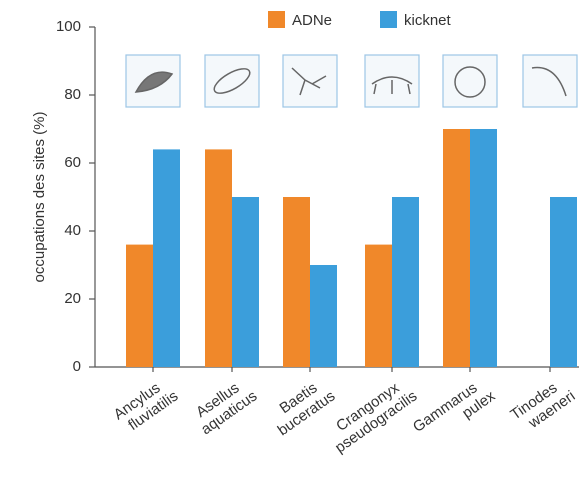  I want to click on x-tick-label: Crangonyxpseudogracilis, so click(371, 415).